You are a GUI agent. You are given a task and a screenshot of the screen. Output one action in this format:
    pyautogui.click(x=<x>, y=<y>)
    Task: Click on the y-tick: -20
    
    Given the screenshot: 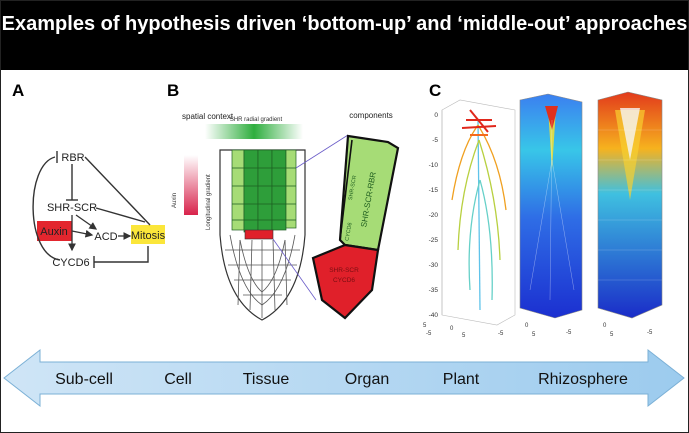 What is the action you would take?
    pyautogui.click(x=434, y=215)
    